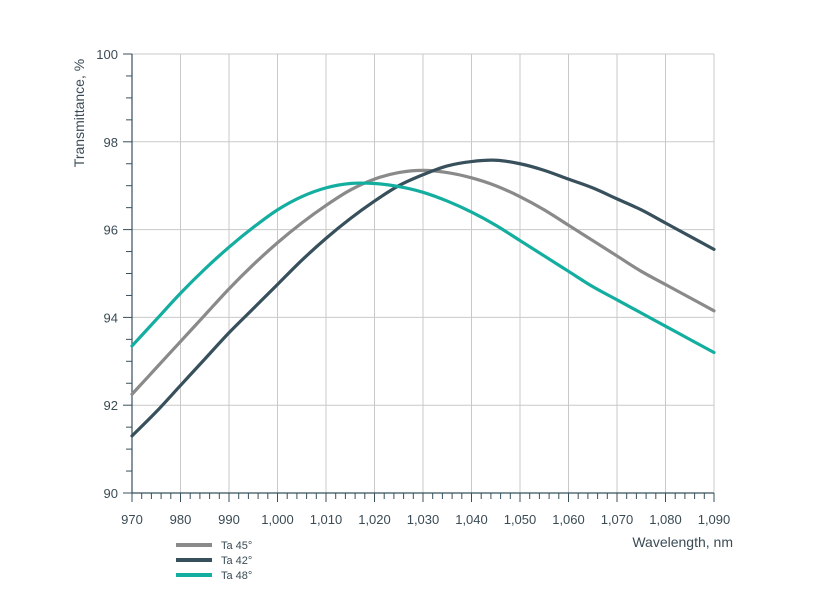 This screenshot has height=605, width=822. Describe the element at coordinates (111, 230) in the screenshot. I see `y-tick-label: 96` at that location.